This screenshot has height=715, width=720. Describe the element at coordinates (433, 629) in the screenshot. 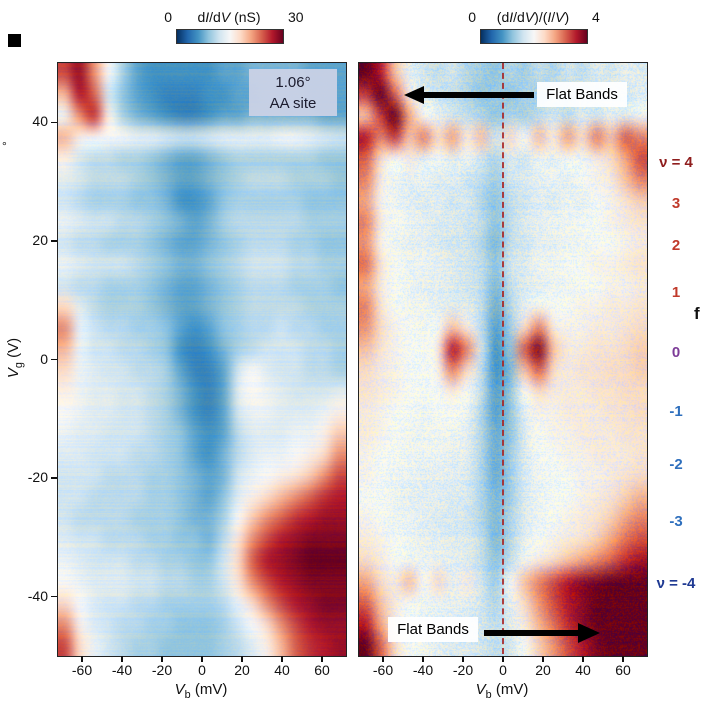

I see `flat-bands-label-bottom: Flat Bands` at that location.